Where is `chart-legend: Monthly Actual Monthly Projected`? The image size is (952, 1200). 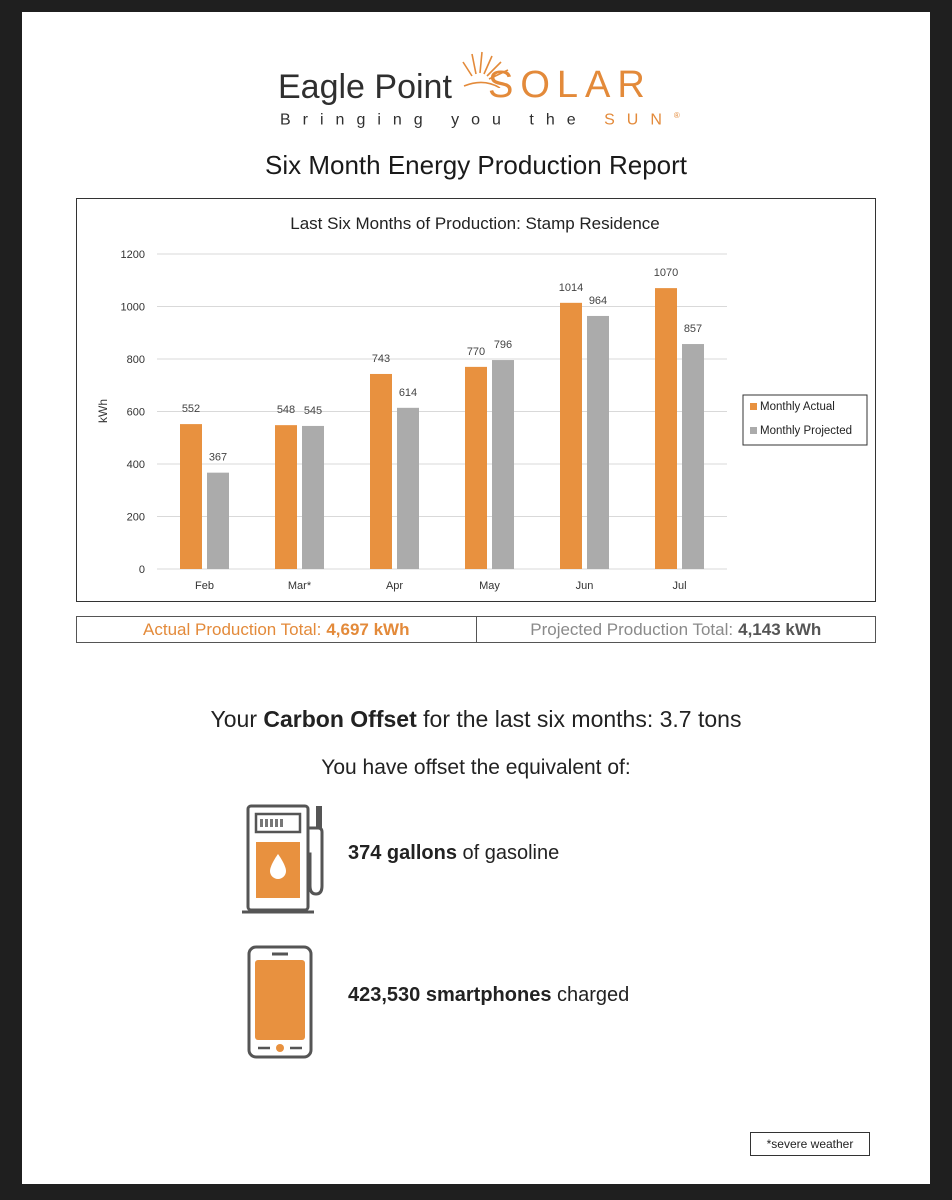
chart-legend: Monthly Actual Monthly Projected is located at coordinates (805, 420).